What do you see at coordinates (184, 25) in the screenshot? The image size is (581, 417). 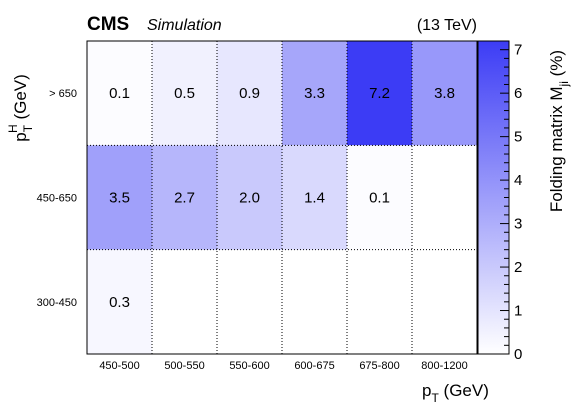 I see `qualifier-label: Simulation` at bounding box center [184, 25].